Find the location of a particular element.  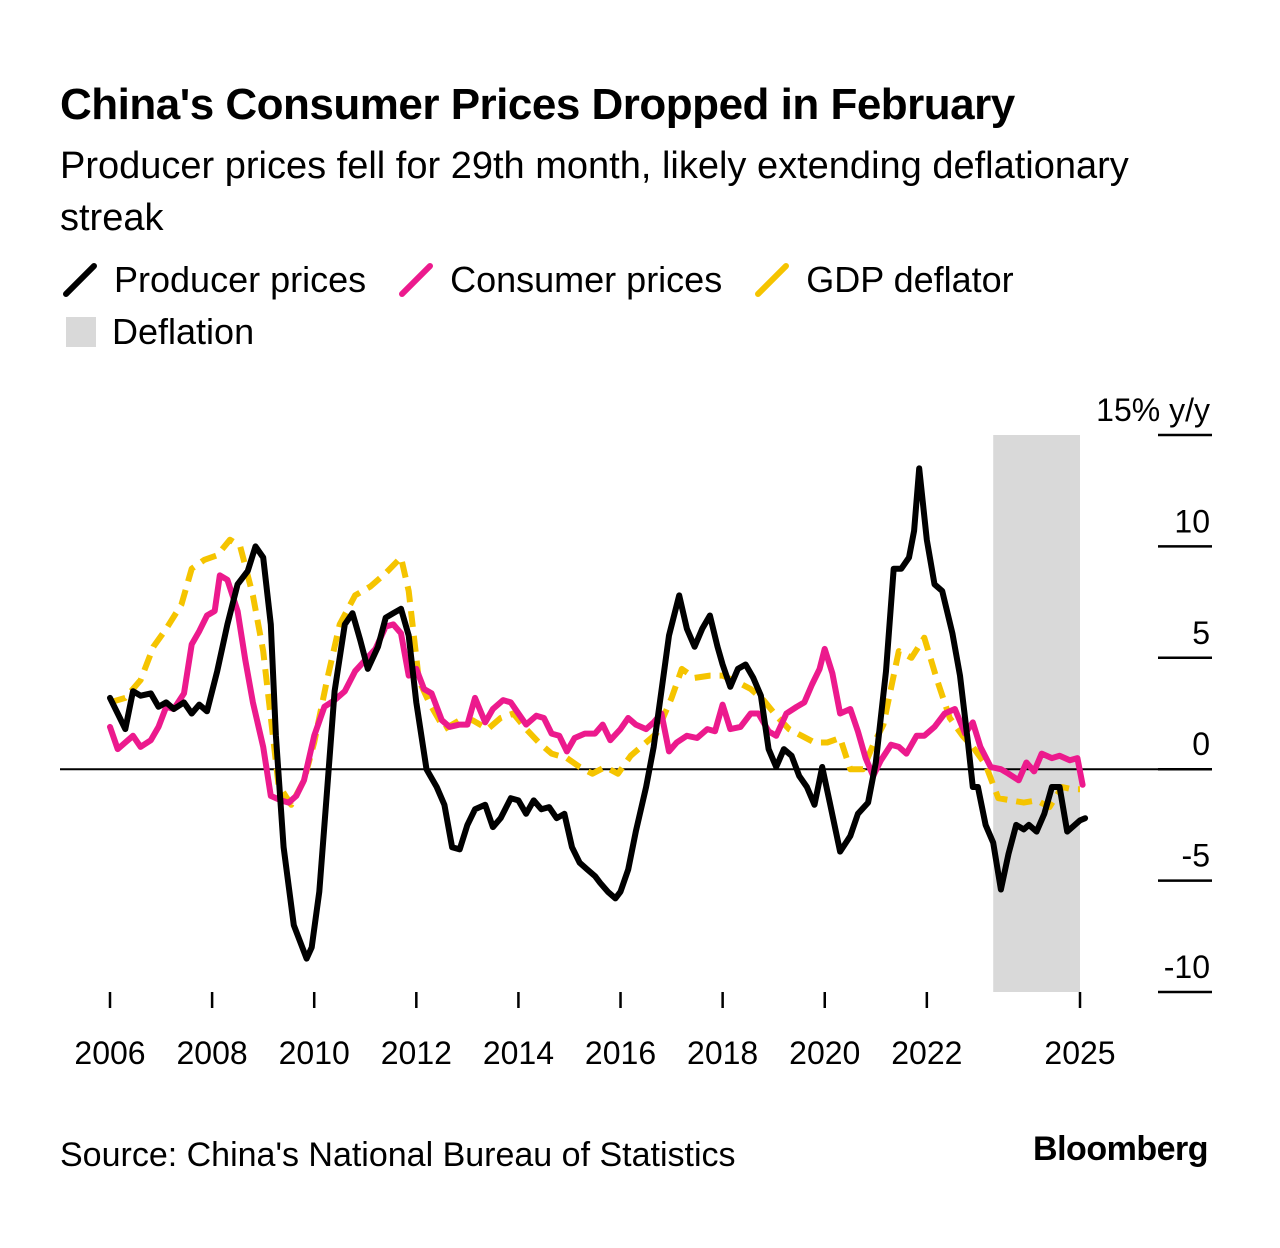

x-tick-label-4: 2014 is located at coordinates (518, 1053).